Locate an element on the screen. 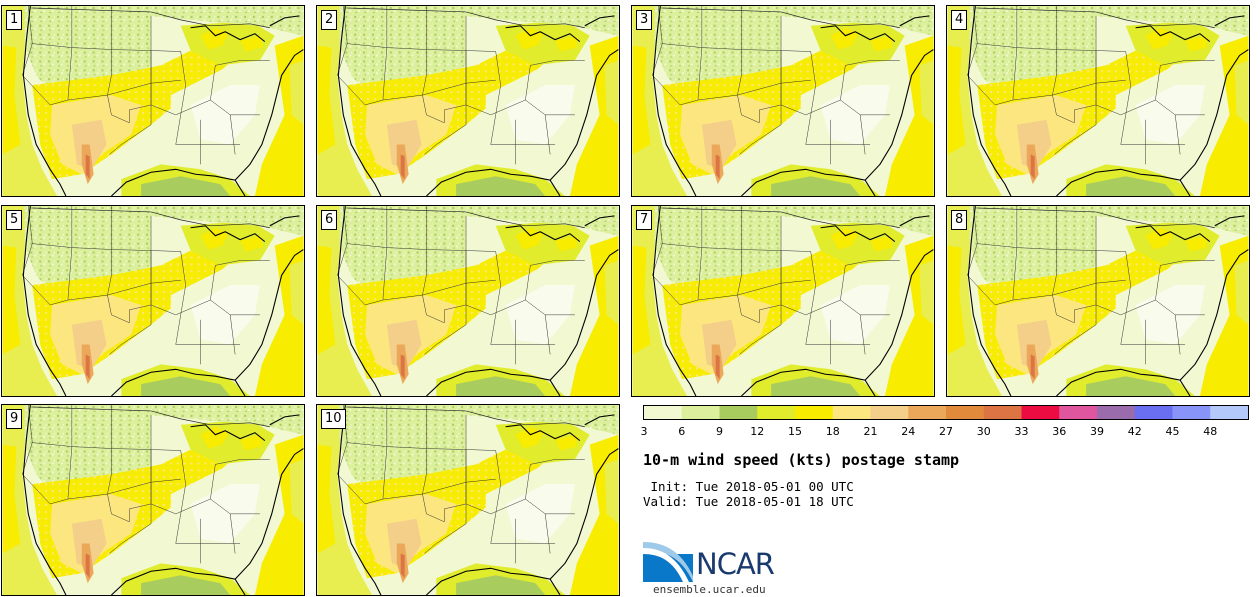 This screenshot has width=1260, height=597. colorbar-tick-label: 3 is located at coordinates (644, 431).